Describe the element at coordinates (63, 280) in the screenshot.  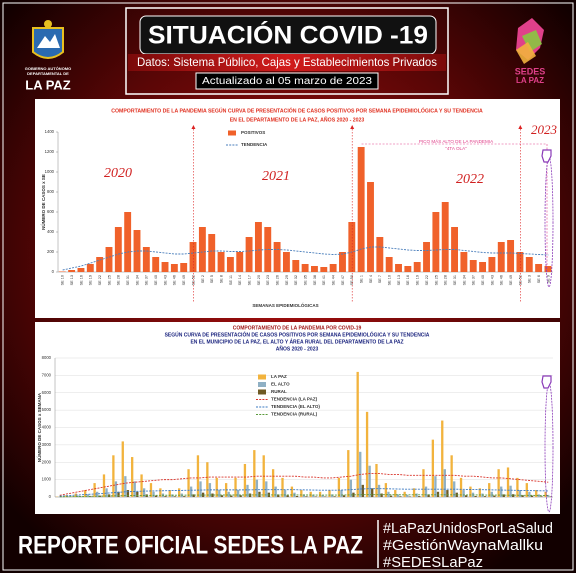
I see `x-tick-label: SE 10` at that location.